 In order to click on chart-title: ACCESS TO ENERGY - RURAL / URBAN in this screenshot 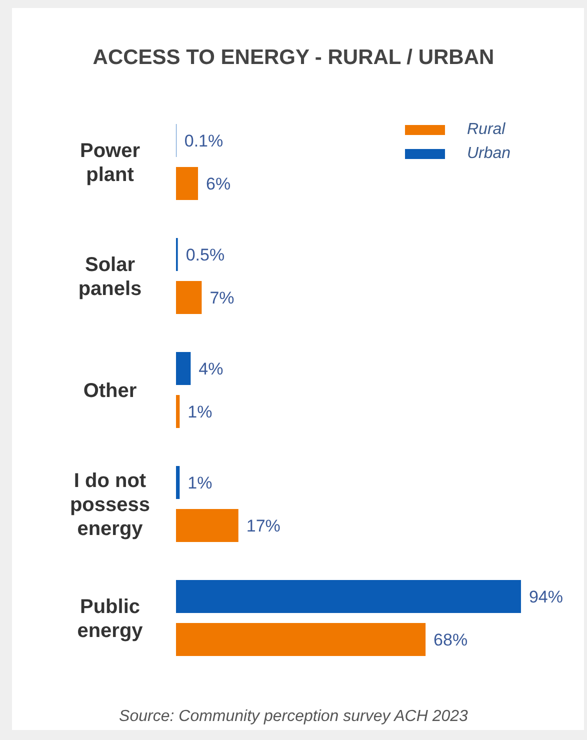, I will do `click(294, 58)`.